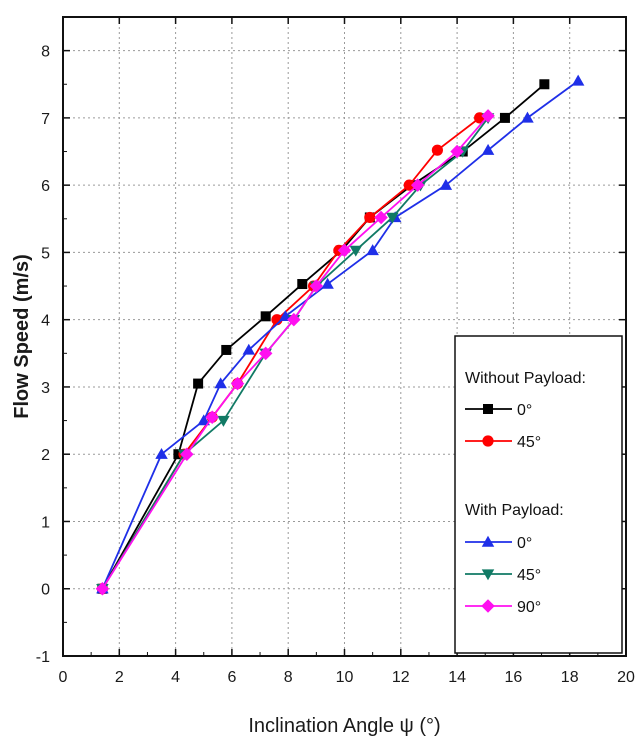  I want to click on x-tick-label: 12, so click(401, 677).